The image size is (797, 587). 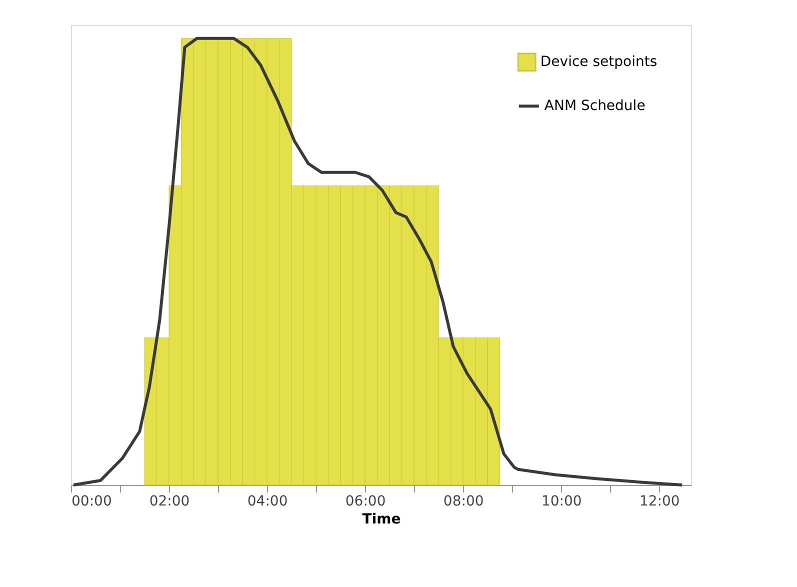 I want to click on x-tick-label: 06:00, so click(x=365, y=502).